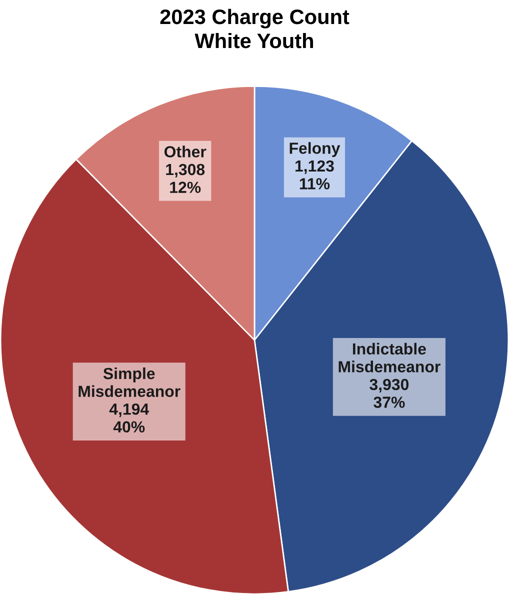 The width and height of the screenshot is (509, 594). Describe the element at coordinates (129, 418) in the screenshot. I see `data-label: 4,194 40%` at that location.